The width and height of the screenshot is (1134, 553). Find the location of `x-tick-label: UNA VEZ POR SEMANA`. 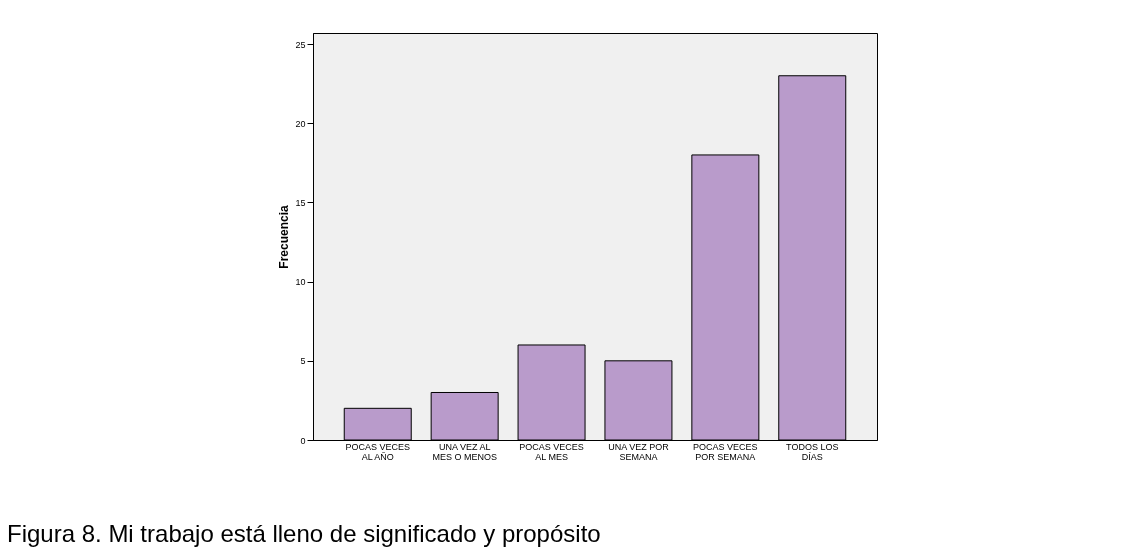

x-tick-label: UNA VEZ POR SEMANA is located at coordinates (639, 451).